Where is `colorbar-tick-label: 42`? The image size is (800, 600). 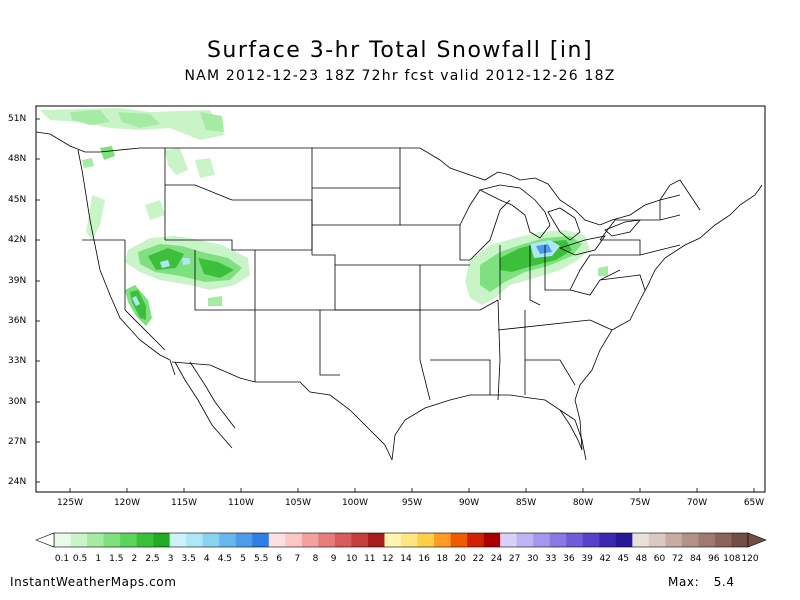
colorbar-tick-label: 42 is located at coordinates (605, 559).